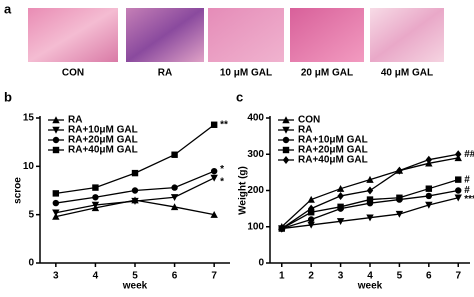 This screenshot has width=474, height=297. Describe the element at coordinates (73, 73) in the screenshot. I see `image-label: CON` at that location.